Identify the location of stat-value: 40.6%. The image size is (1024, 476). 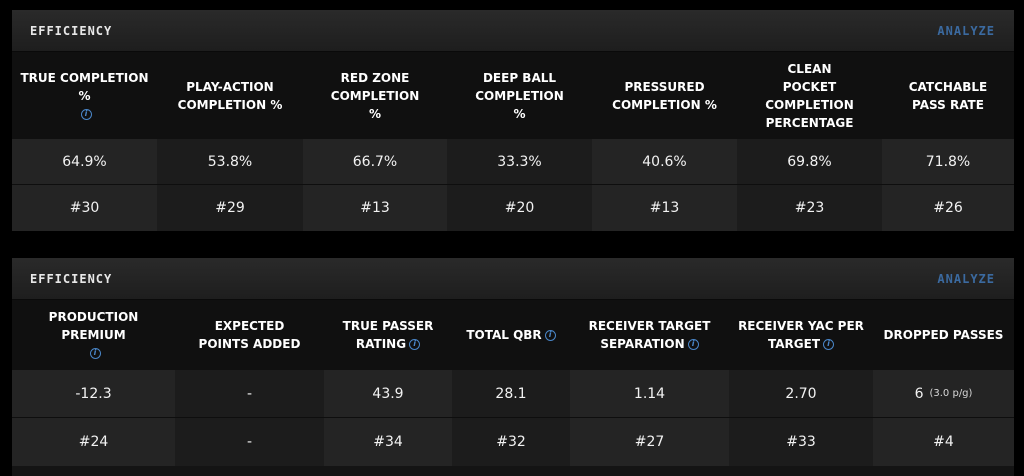
(664, 162).